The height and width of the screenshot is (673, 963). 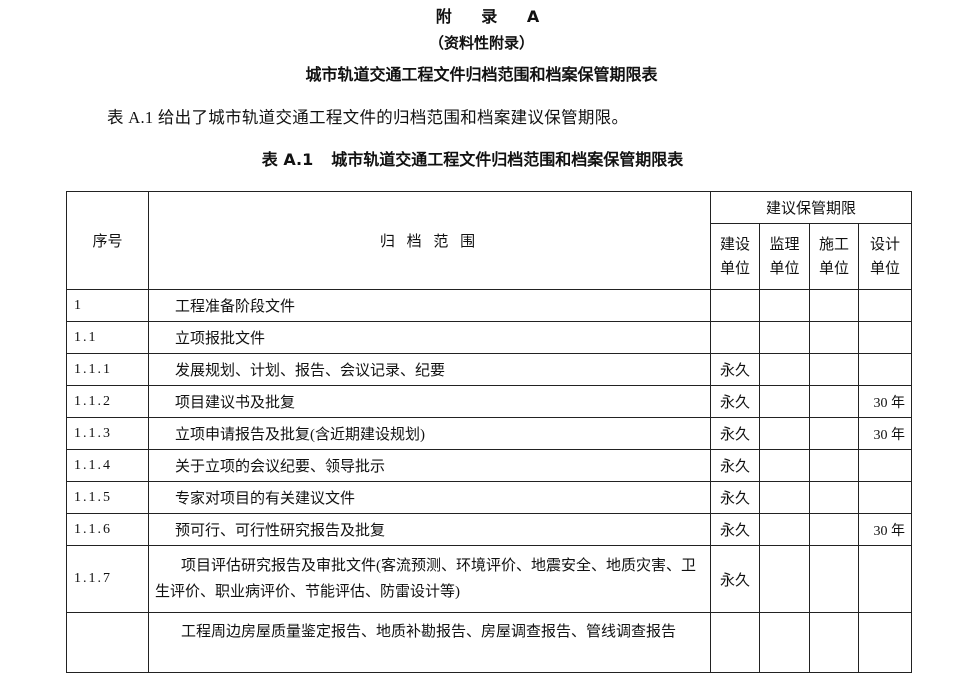 I want to click on row-scope: 立项报批文件, so click(x=429, y=337).